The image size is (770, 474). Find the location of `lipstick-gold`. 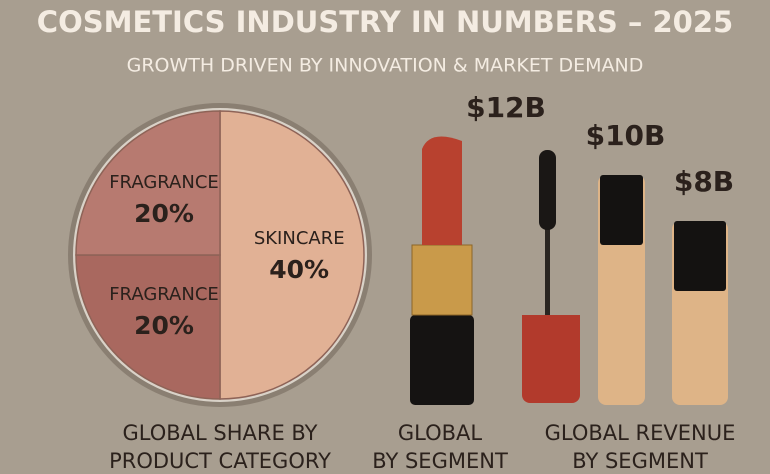

lipstick-gold is located at coordinates (442, 280).